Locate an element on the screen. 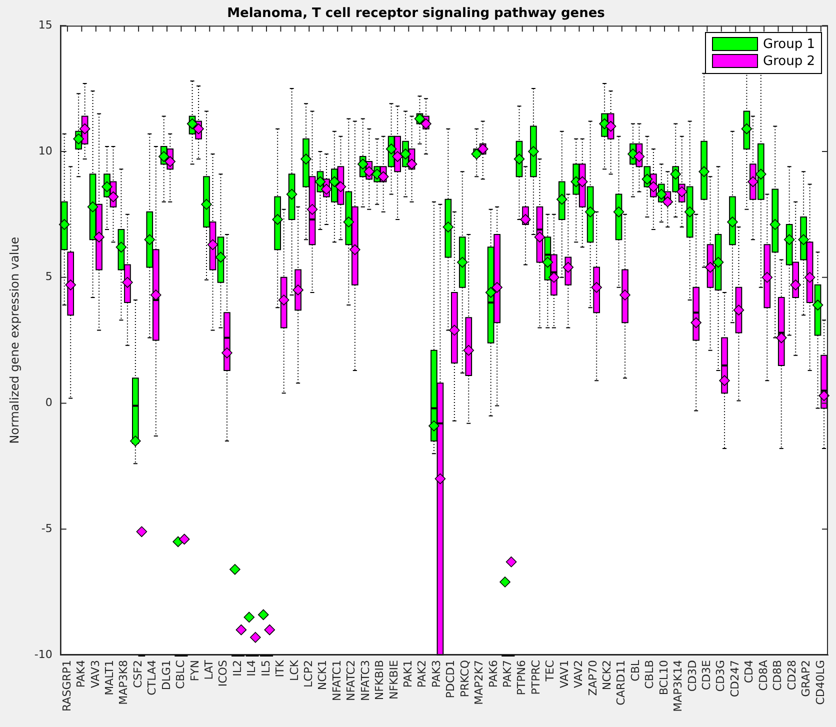 The image size is (836, 727). legend-label: Group 2 is located at coordinates (789, 61).